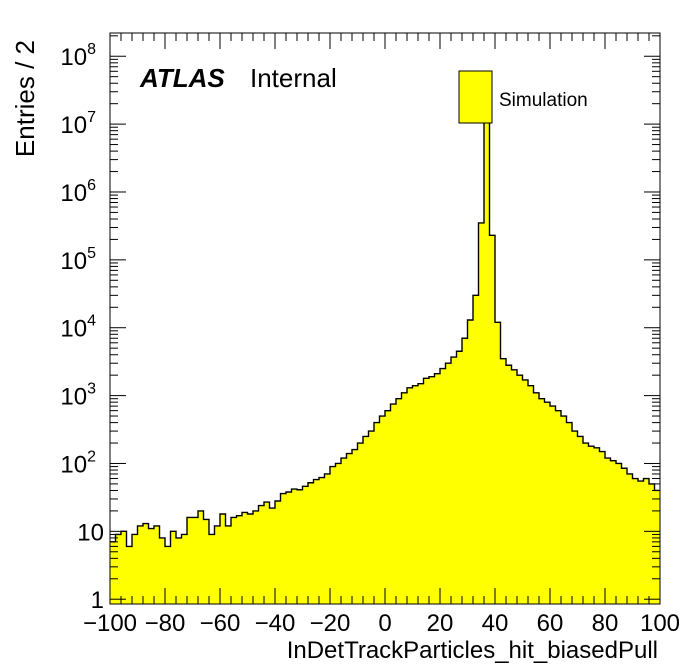 This screenshot has width=696, height=672. I want to click on legend-swatch-simulation, so click(475, 97).